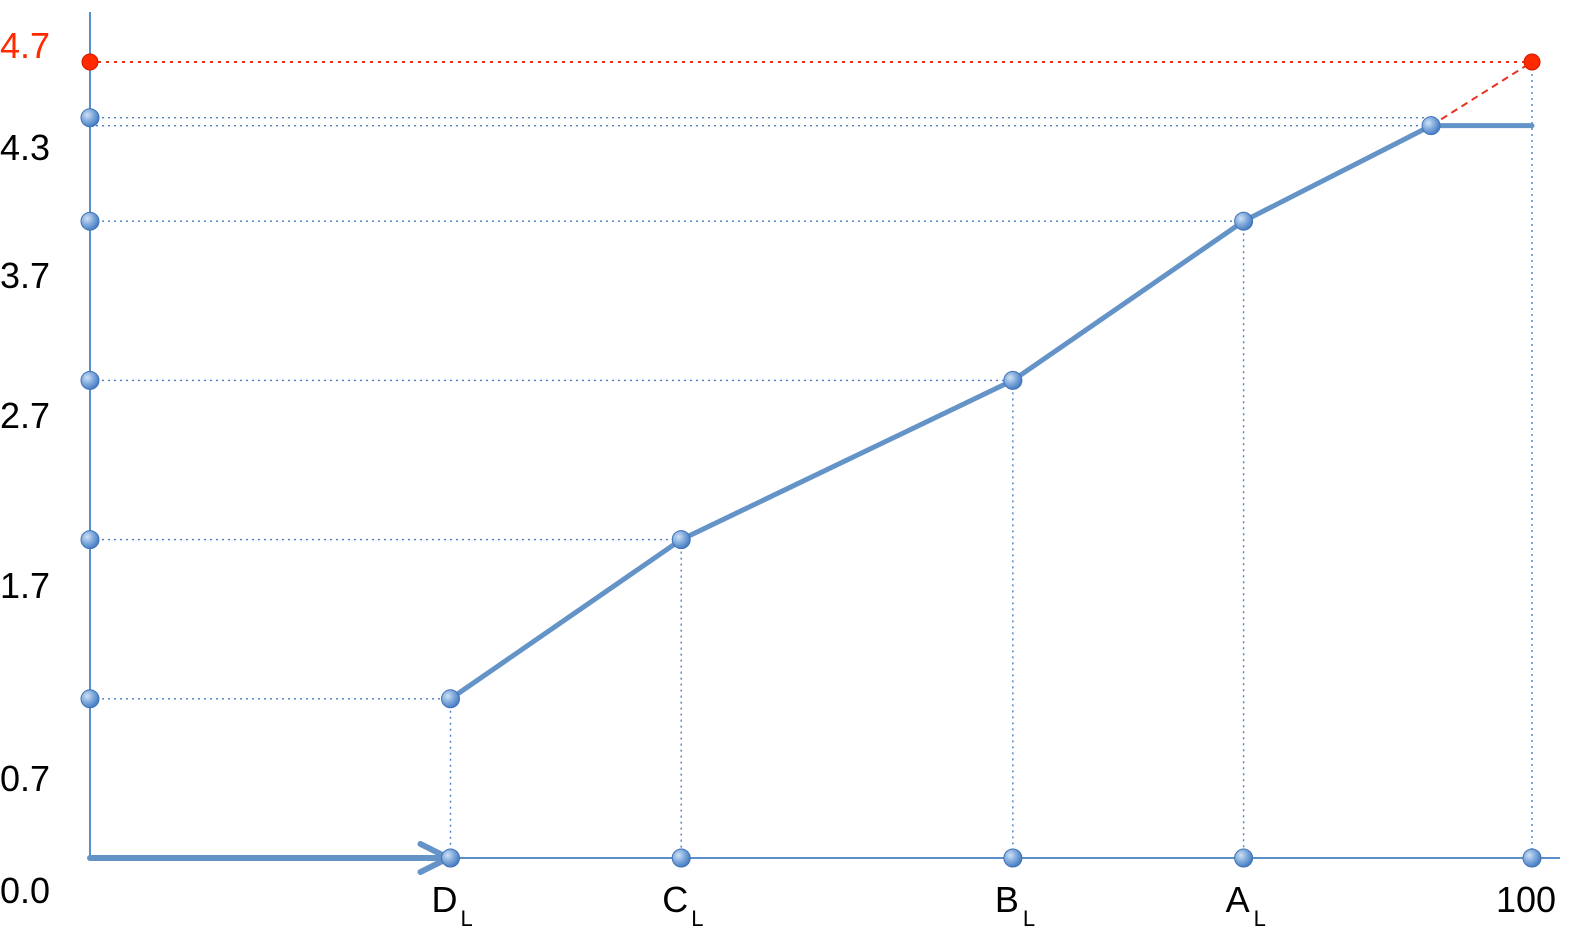  I want to click on extension-line, so click(1481, 94).